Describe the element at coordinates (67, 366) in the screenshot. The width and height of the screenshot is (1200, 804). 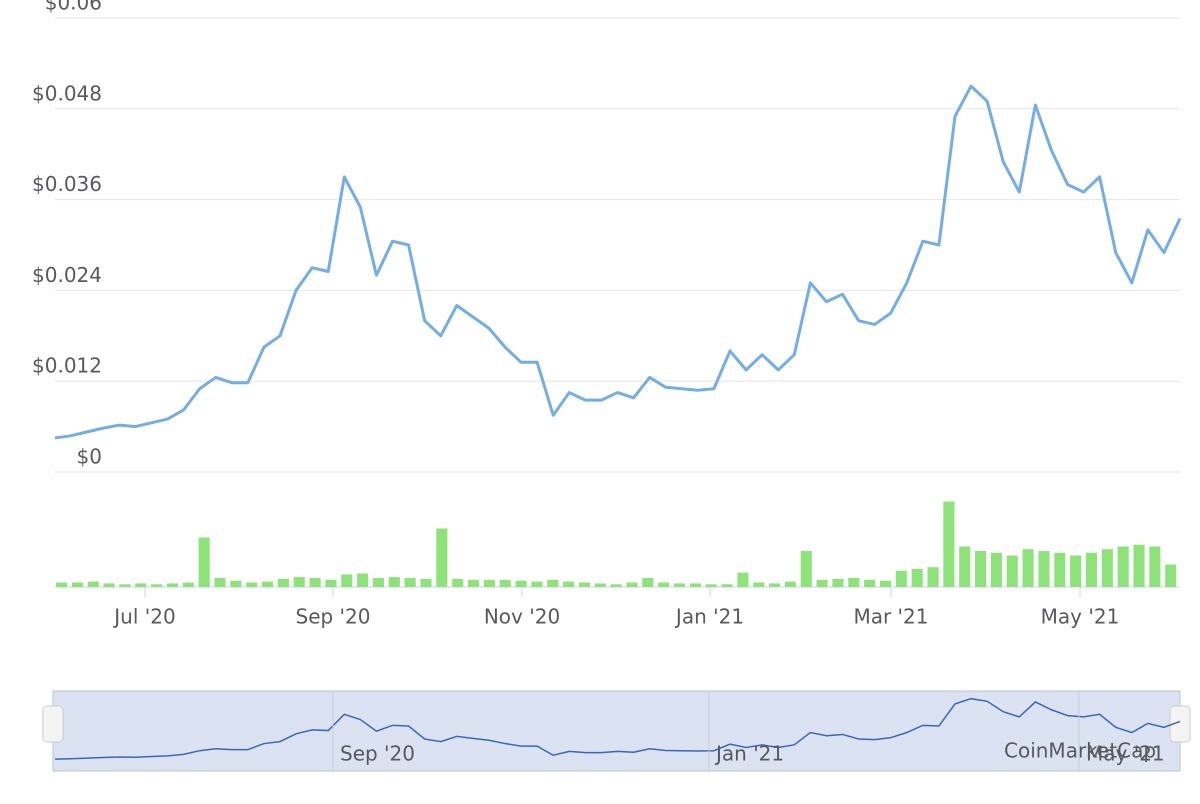
I see `y-tick-label: $0.012` at that location.